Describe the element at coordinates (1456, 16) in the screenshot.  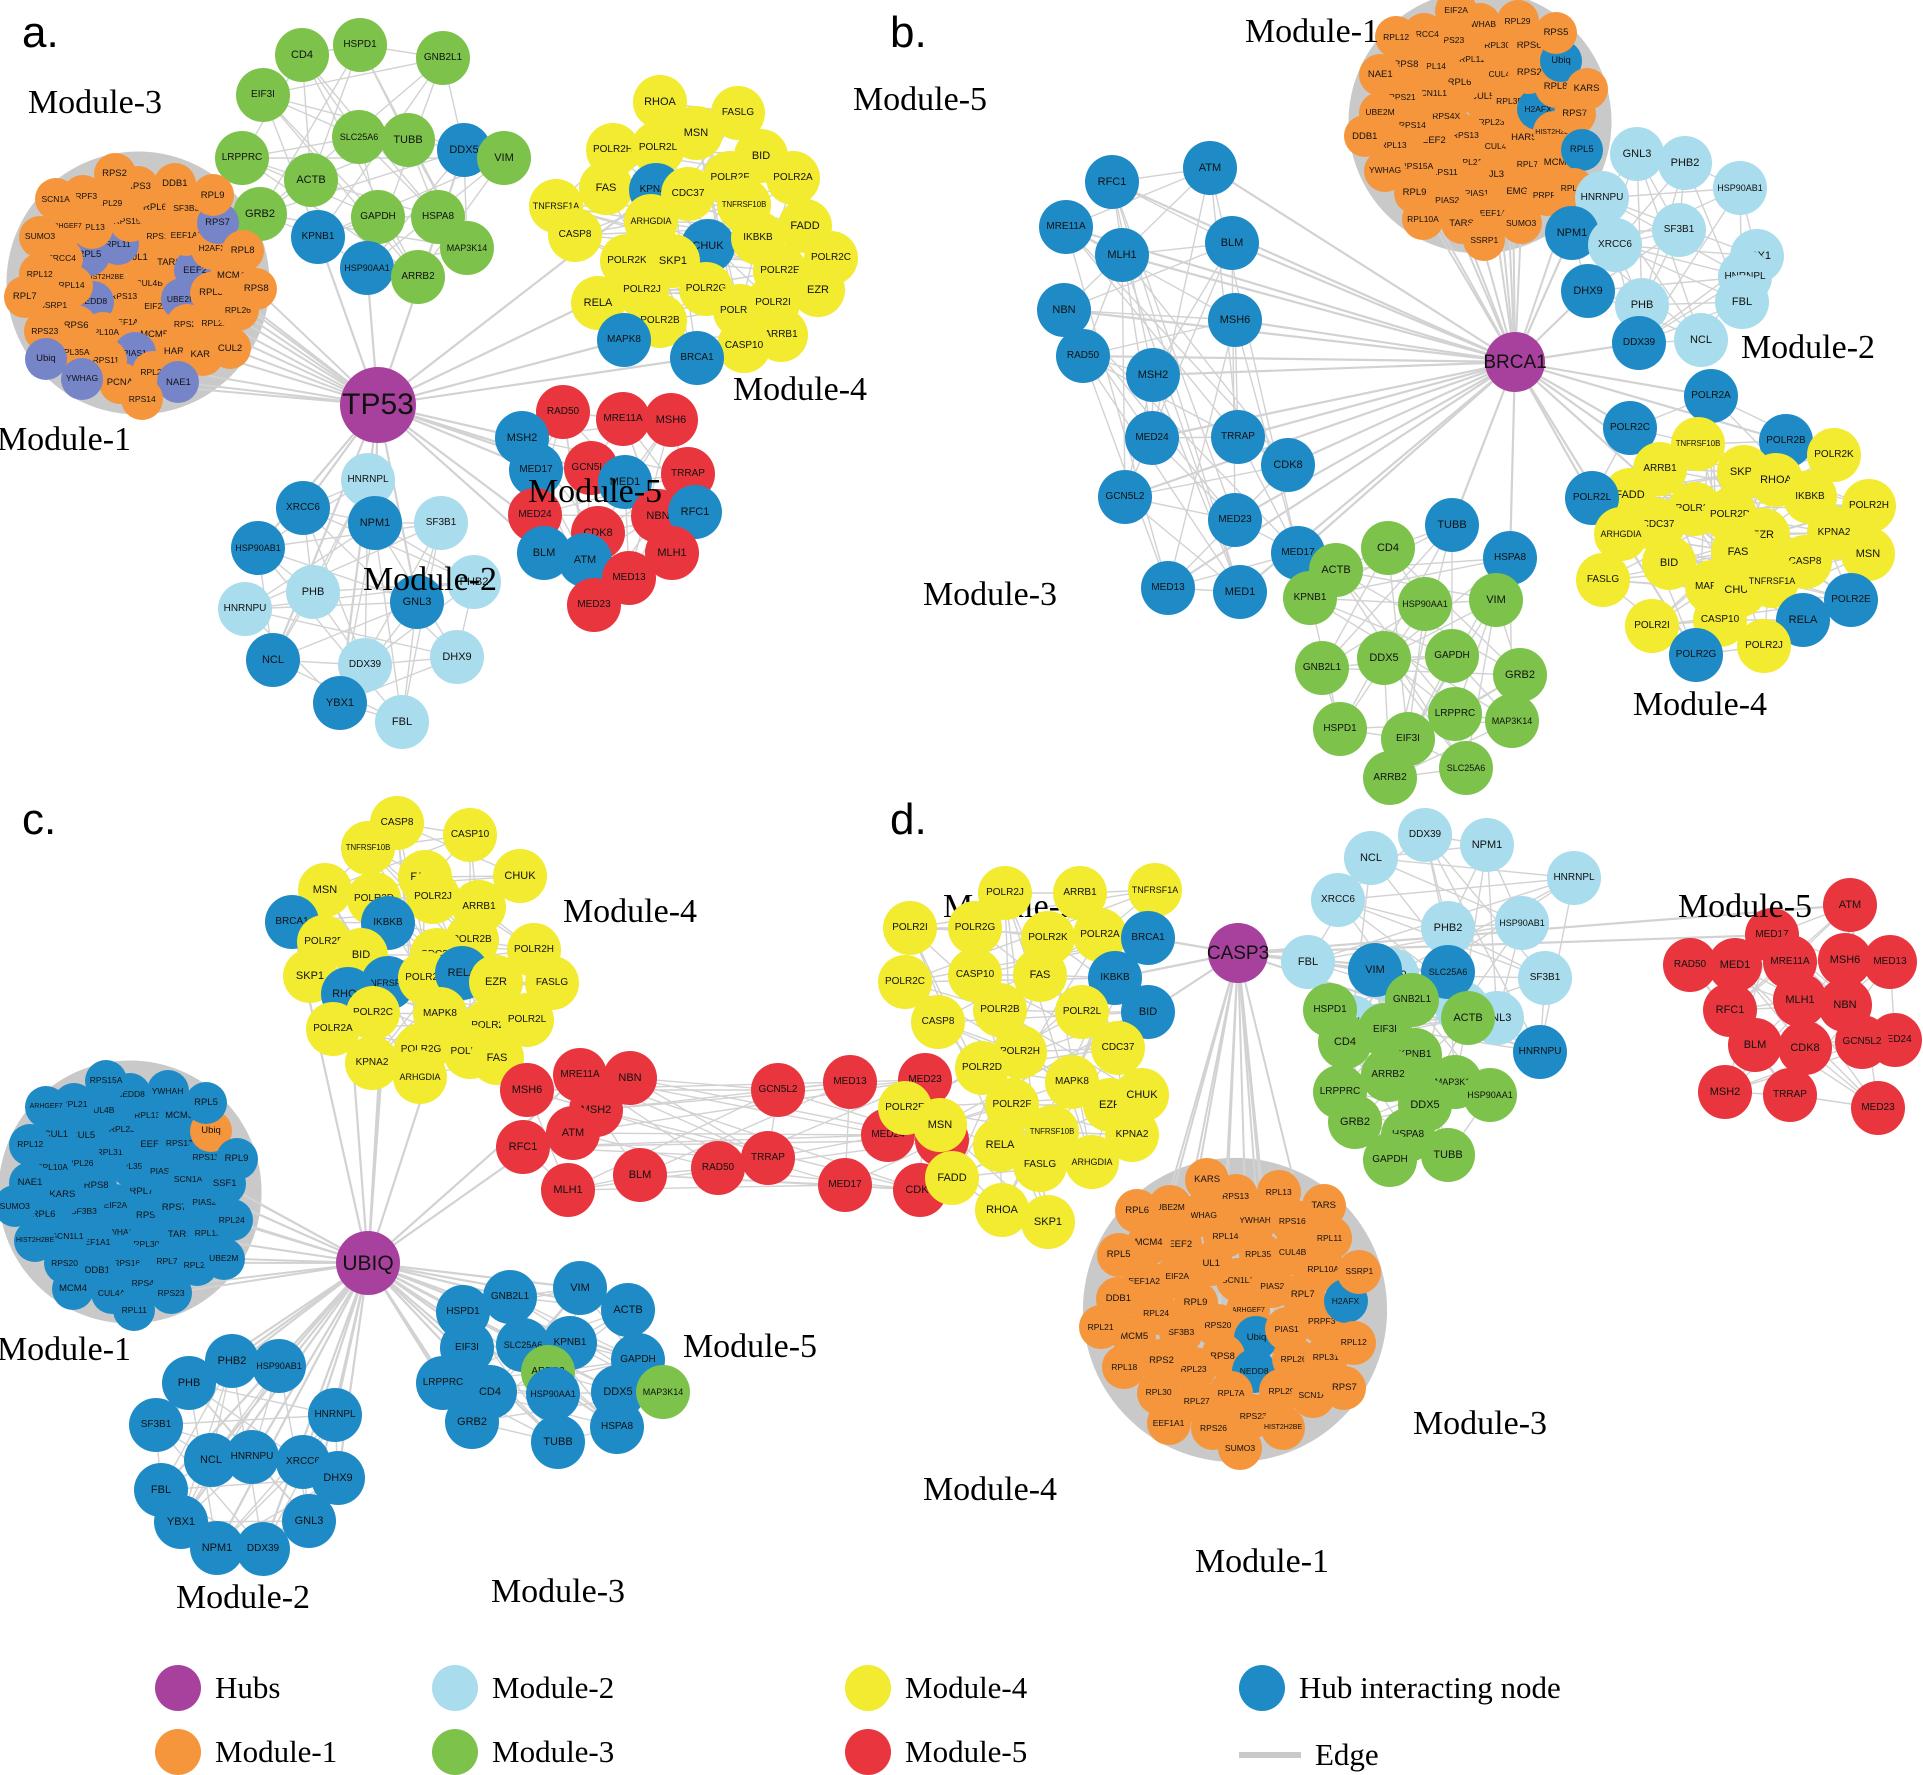
I see `node-eif2a: EIF2A` at that location.